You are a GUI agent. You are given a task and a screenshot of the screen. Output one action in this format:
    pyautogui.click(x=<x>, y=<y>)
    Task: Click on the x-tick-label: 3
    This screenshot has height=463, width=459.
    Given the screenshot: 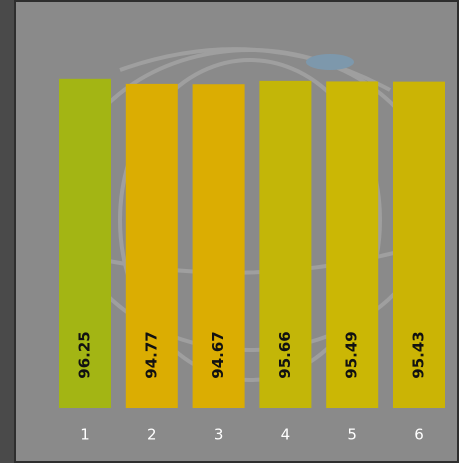 What is the action you would take?
    pyautogui.click(x=219, y=435)
    